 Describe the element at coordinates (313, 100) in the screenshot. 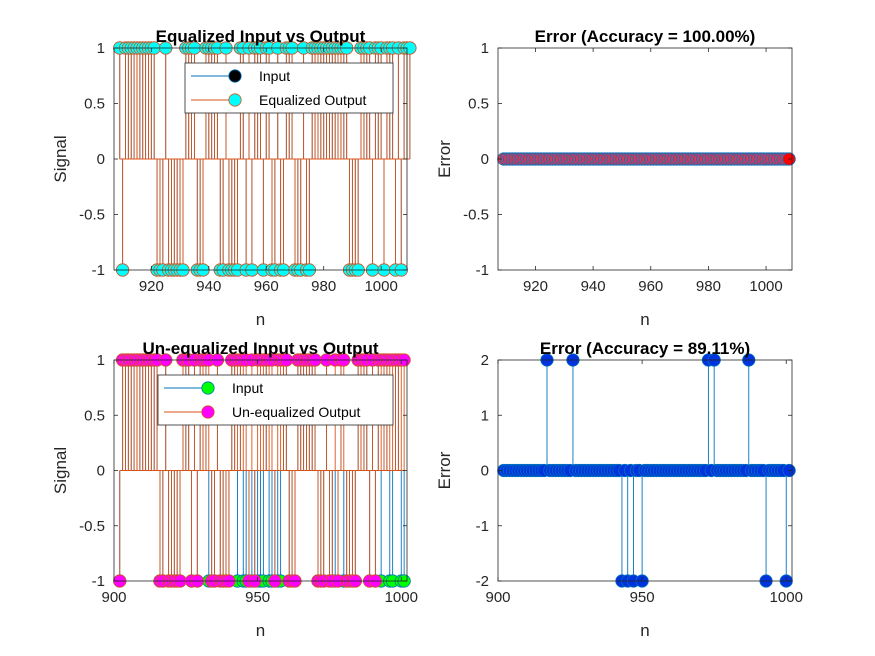

I see `legend-label: Equalized Output` at that location.